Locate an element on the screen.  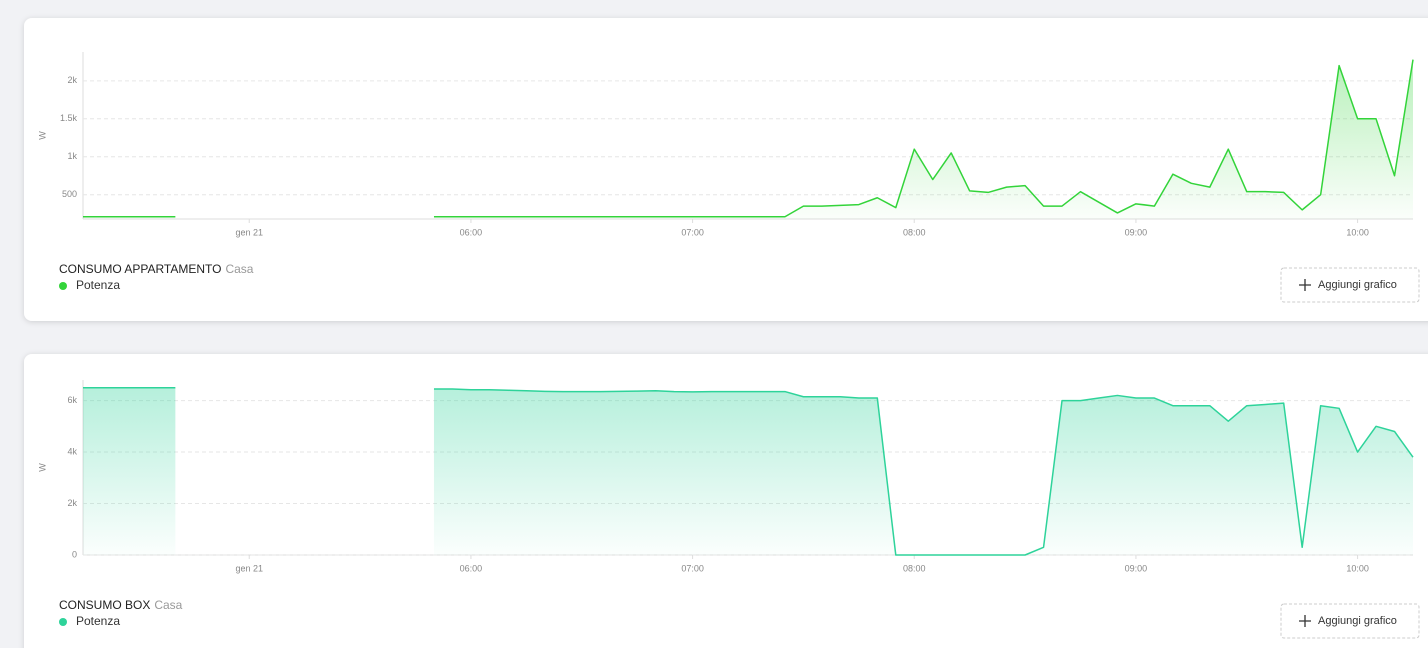
y-tick-label: 1k is located at coordinates (72, 156).